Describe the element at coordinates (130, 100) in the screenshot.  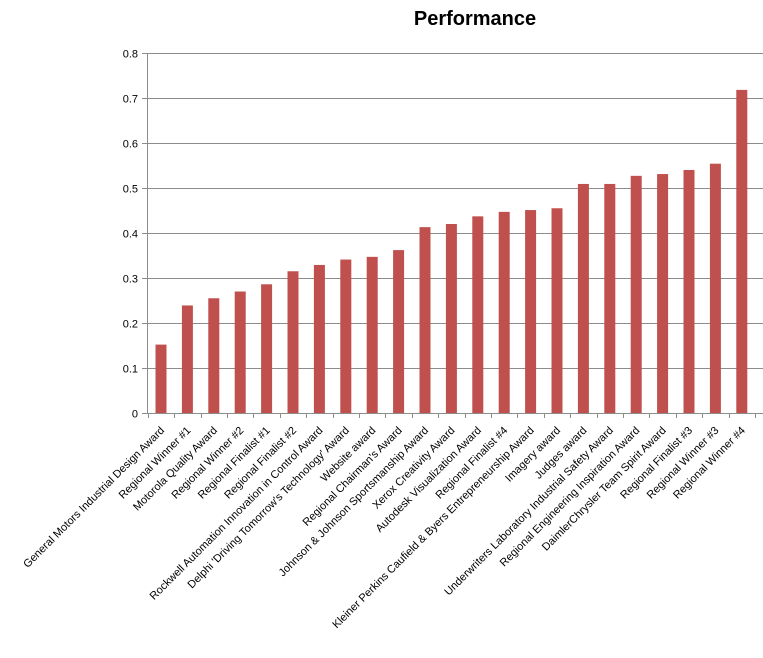
I see `y-tick-label: 0.7` at that location.